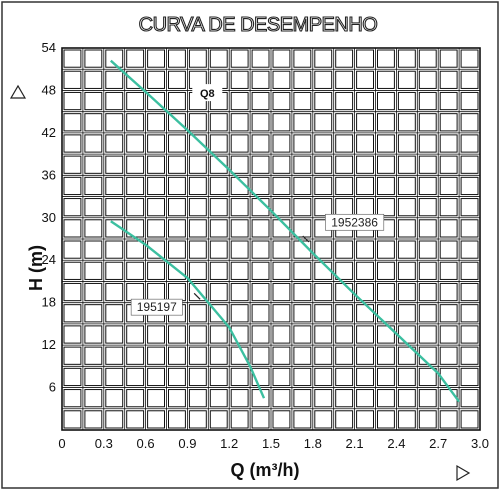 This screenshot has height=490, width=500. I want to click on x-tick-label: 1.8, so click(313, 443).